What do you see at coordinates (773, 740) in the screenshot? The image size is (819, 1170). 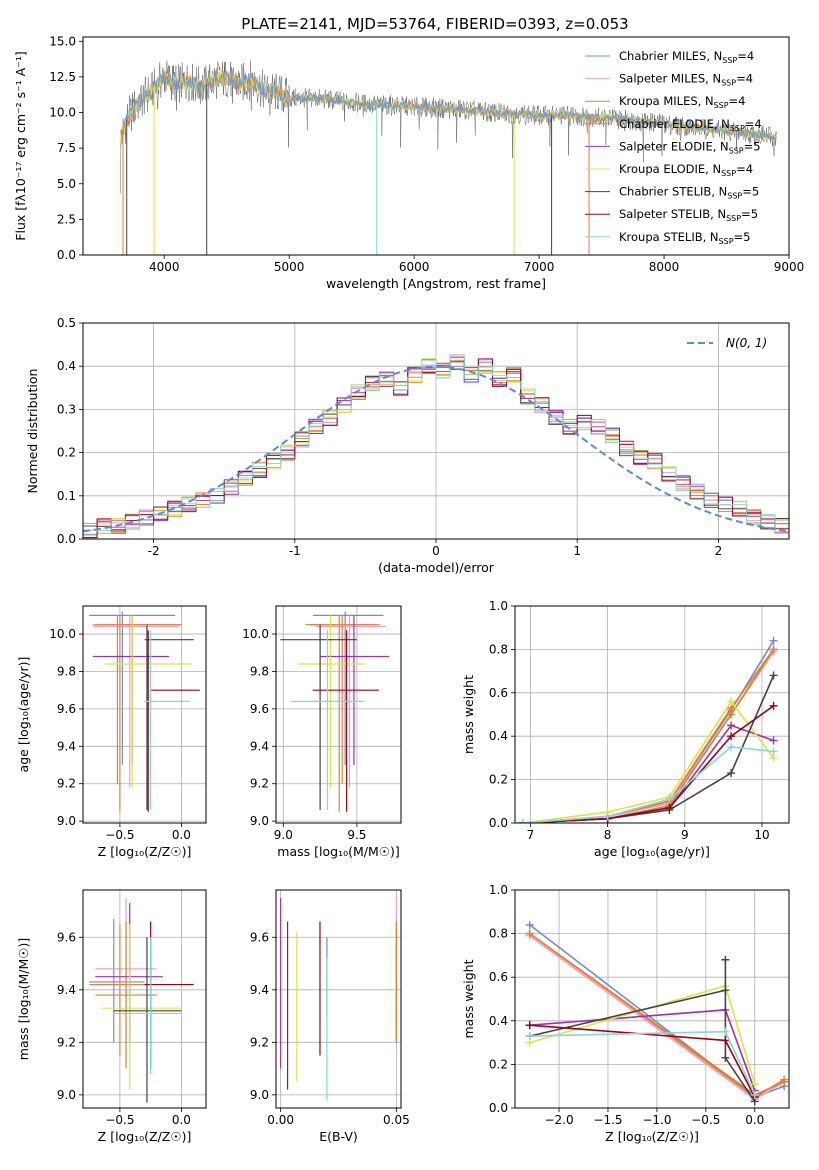 I see `weight-point-selo` at bounding box center [773, 740].